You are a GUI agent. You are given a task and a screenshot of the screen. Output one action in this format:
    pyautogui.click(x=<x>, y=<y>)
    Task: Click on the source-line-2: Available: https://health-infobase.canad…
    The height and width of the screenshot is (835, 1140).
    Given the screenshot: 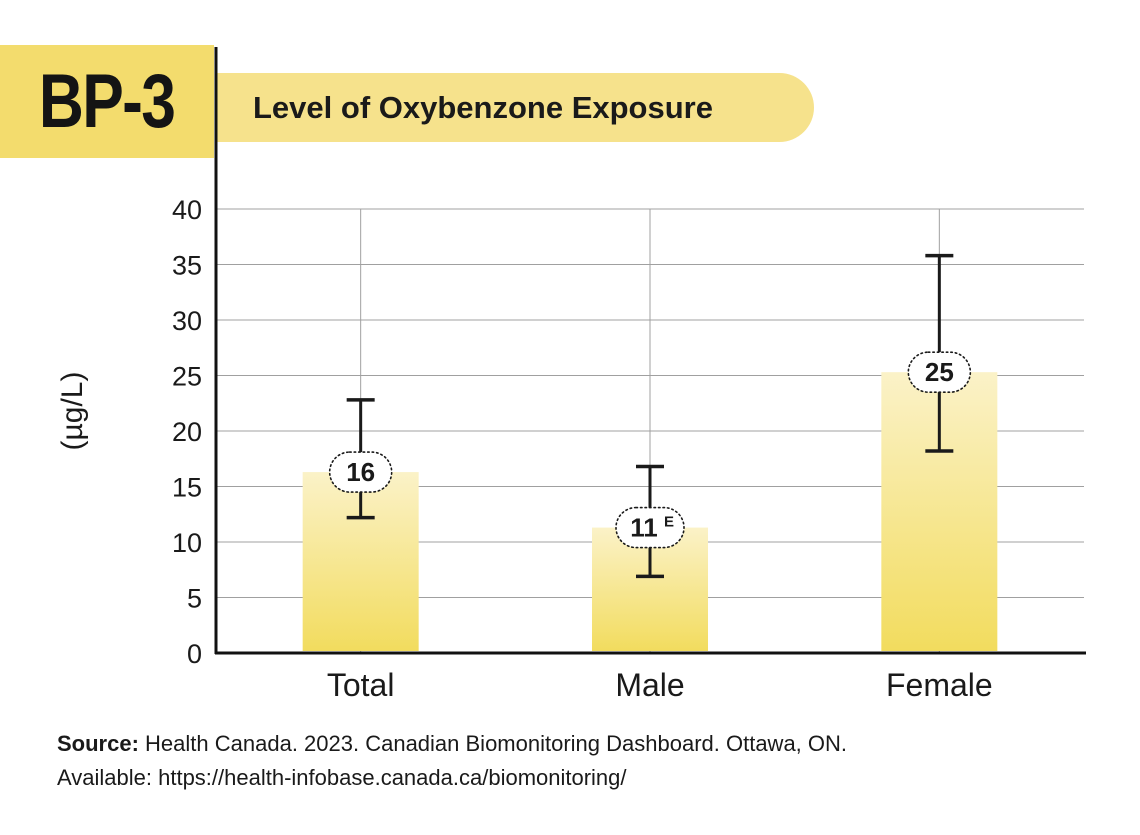 What is the action you would take?
    pyautogui.click(x=342, y=777)
    